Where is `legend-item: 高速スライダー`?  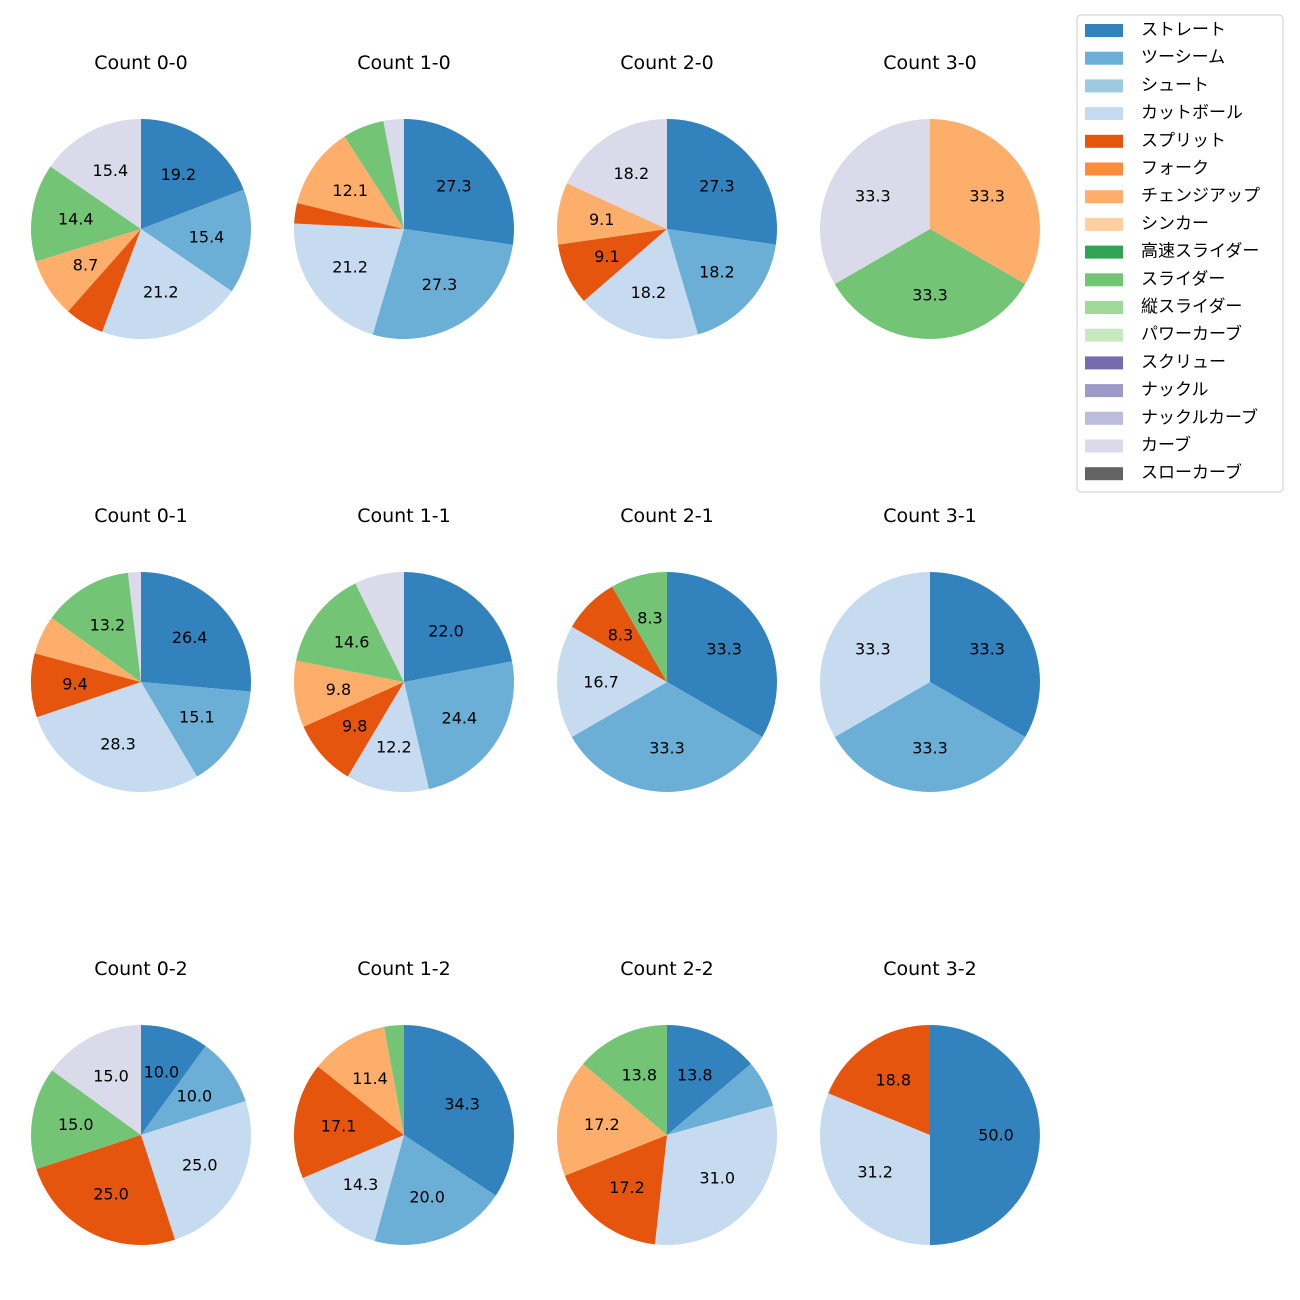
legend-item: 高速スライダー is located at coordinates (1172, 252).